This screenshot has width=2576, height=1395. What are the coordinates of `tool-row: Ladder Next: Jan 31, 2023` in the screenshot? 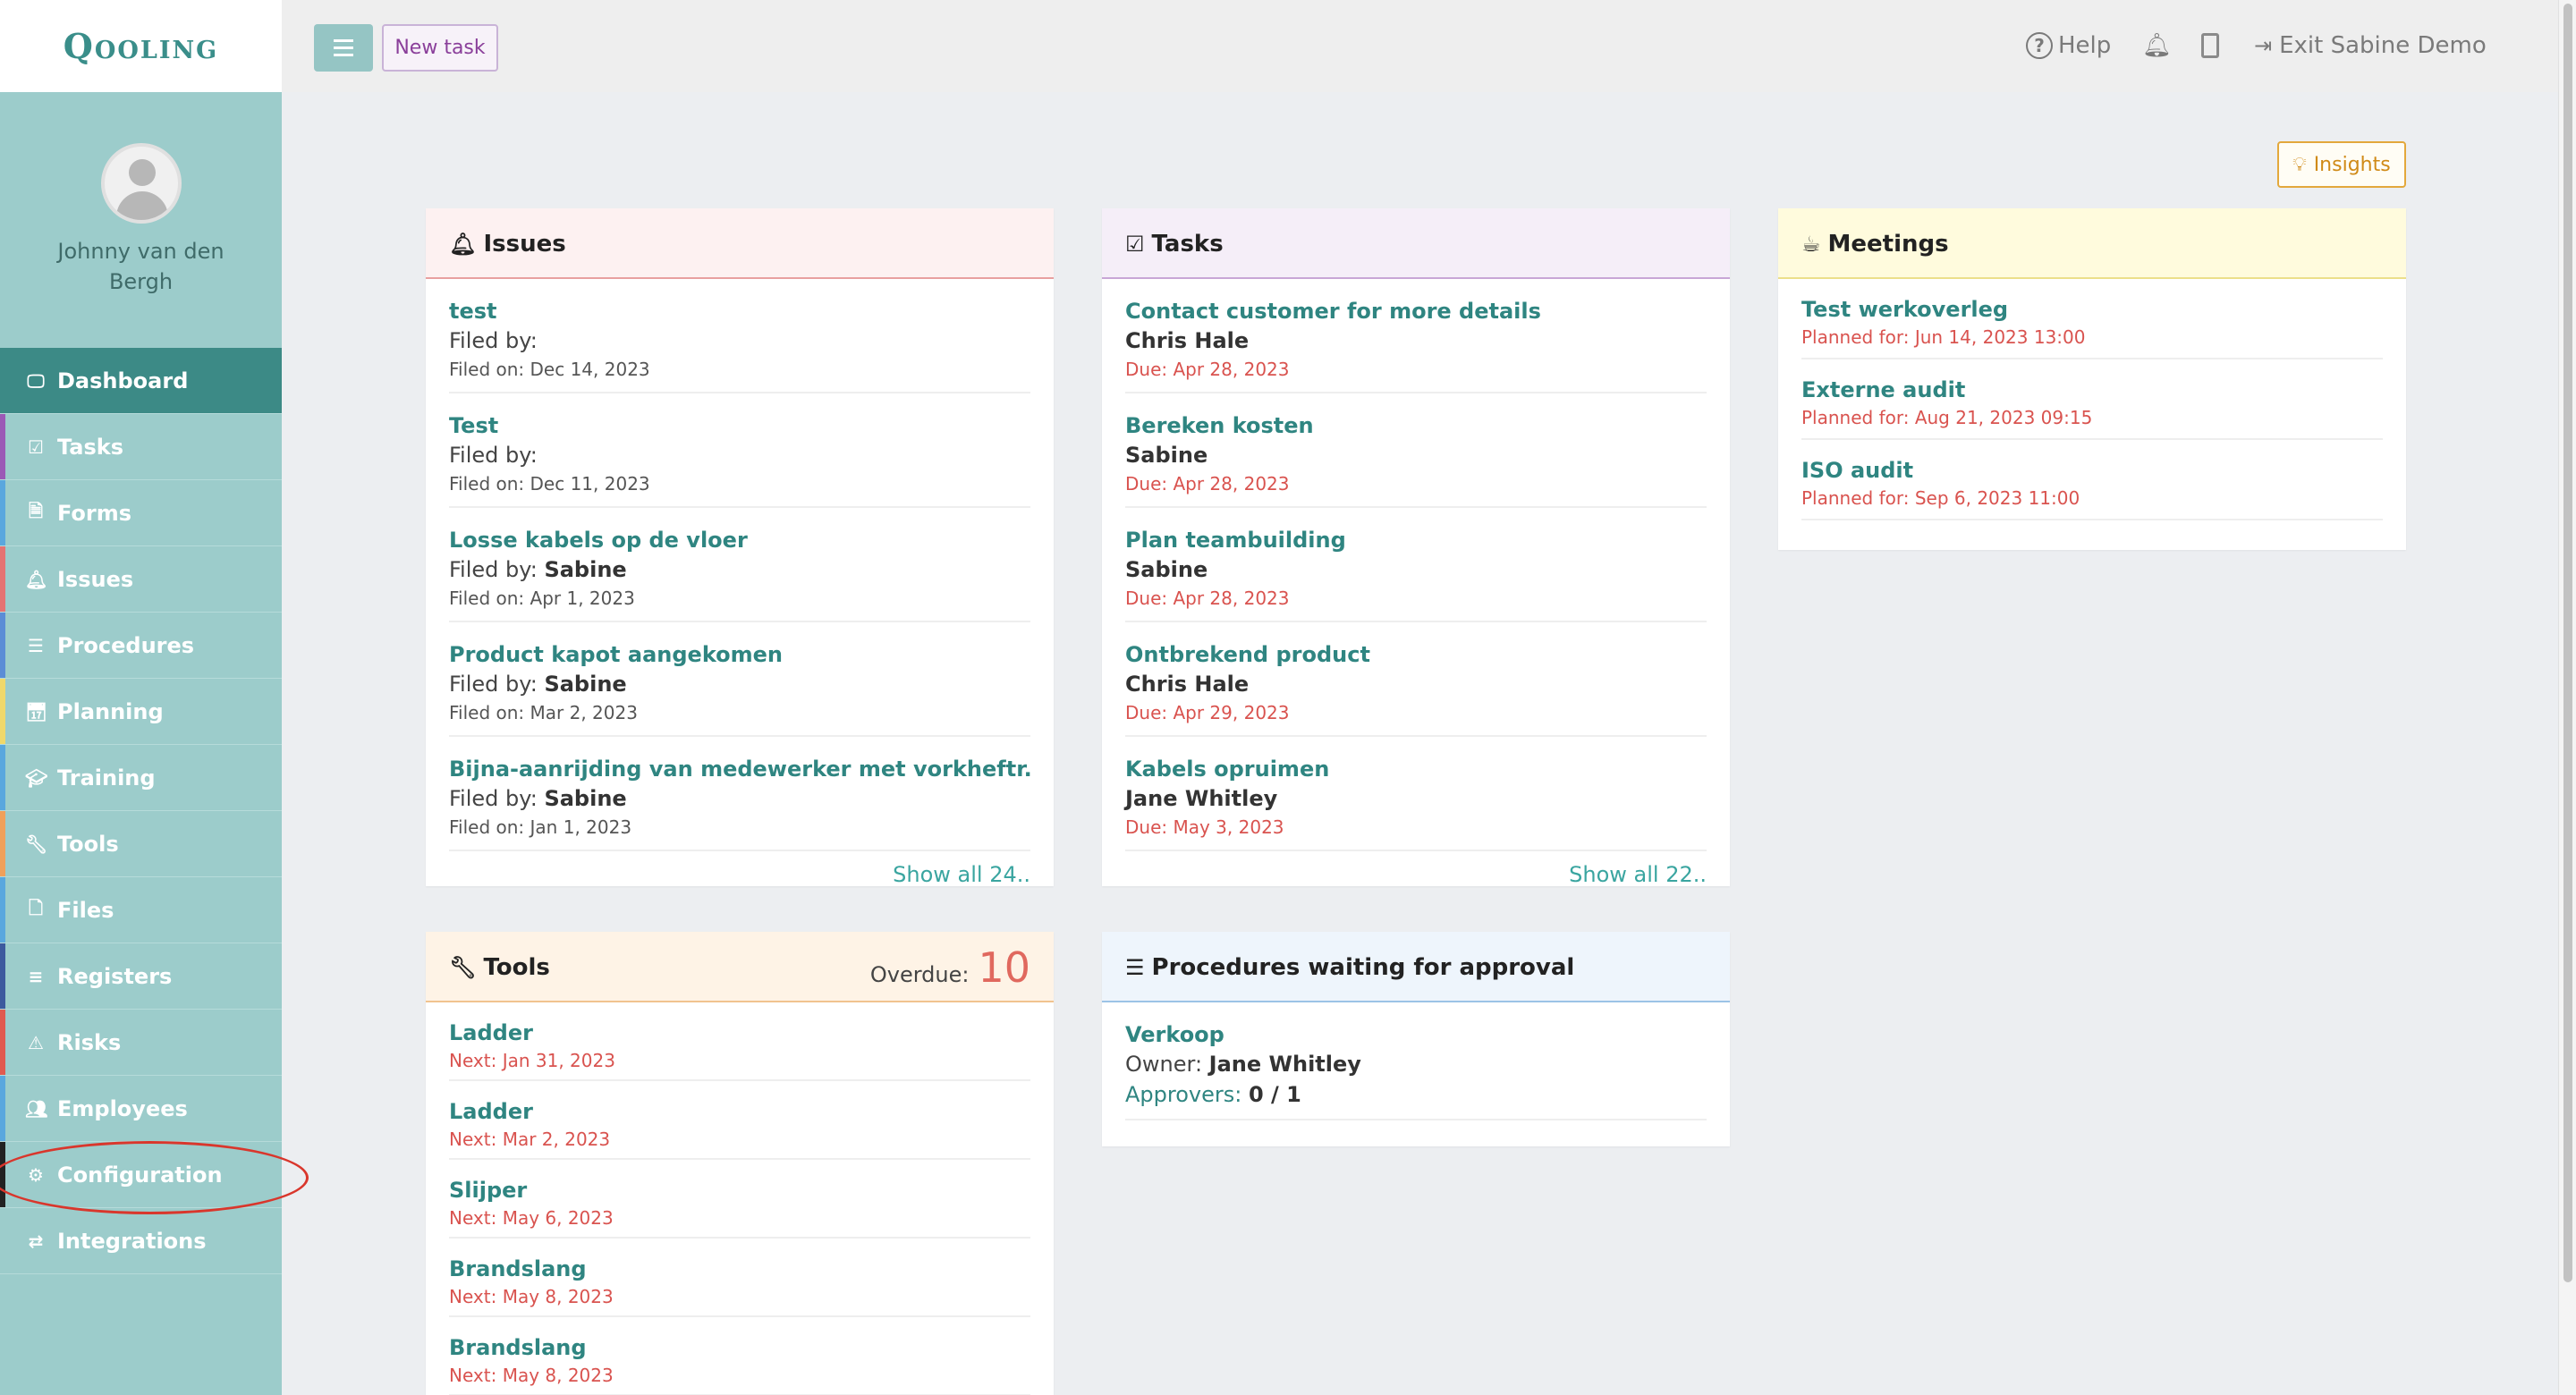 It's located at (739, 1041).